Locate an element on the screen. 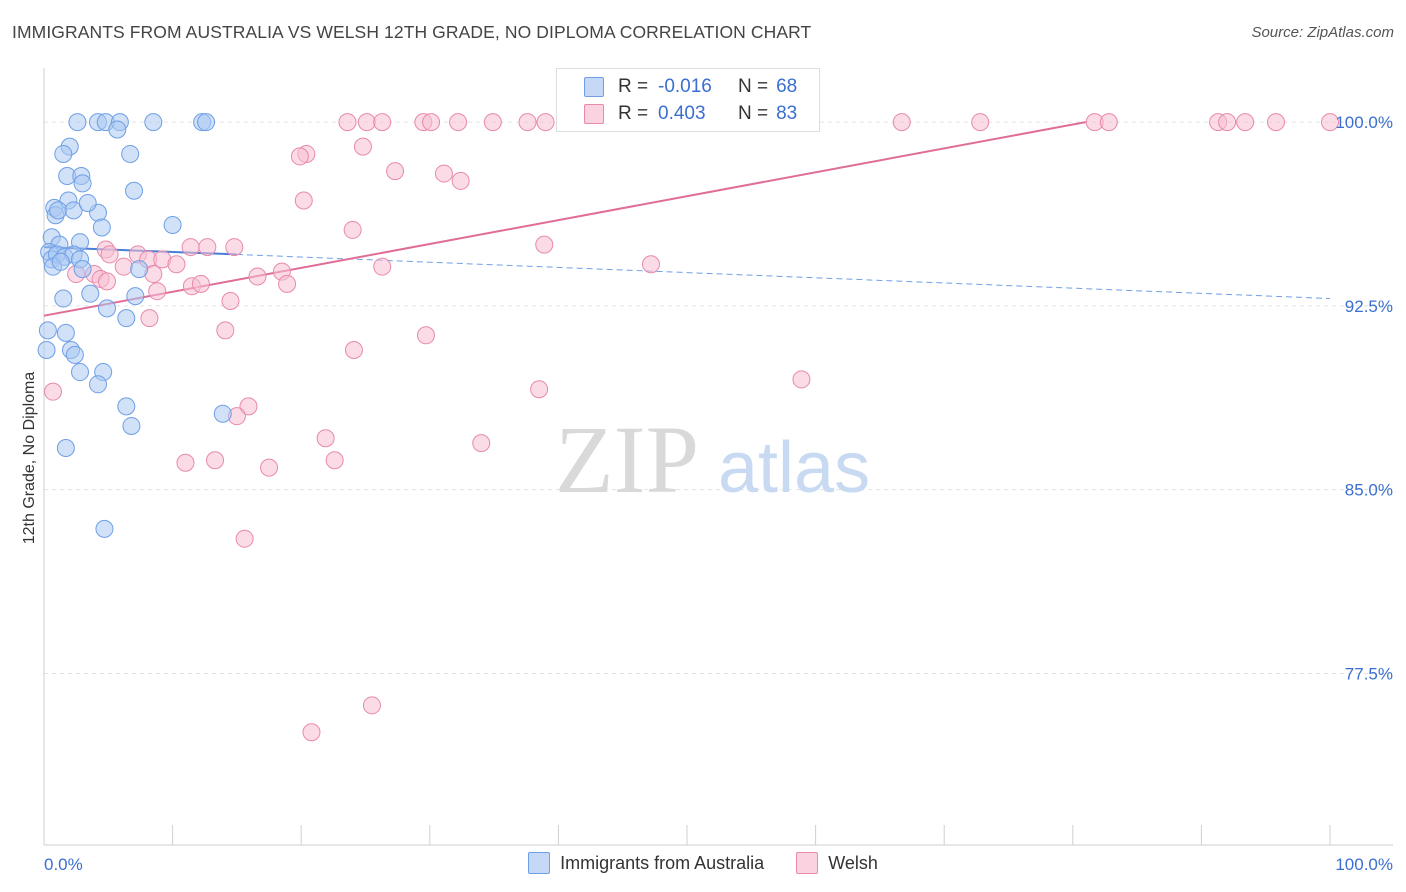 Image resolution: width=1406 pixels, height=892 pixels. series-legend-welsh: Welsh is located at coordinates (837, 863).